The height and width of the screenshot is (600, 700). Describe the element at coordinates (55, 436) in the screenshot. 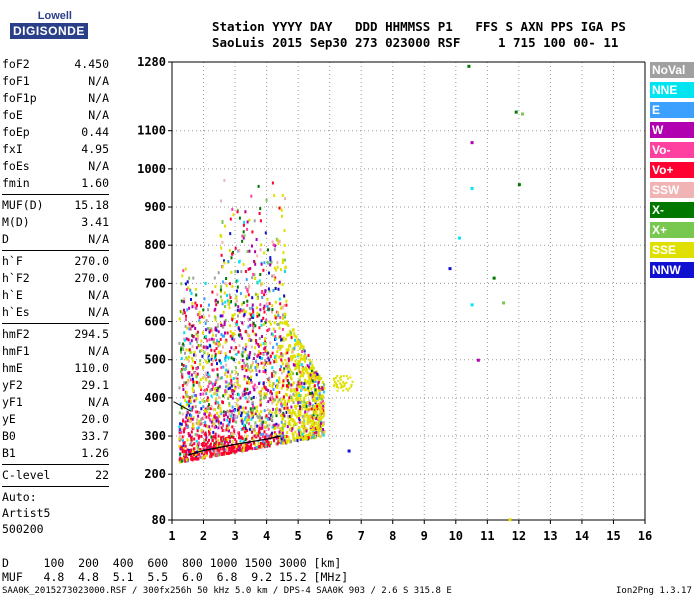

I see `param-row: B0 33.7` at that location.